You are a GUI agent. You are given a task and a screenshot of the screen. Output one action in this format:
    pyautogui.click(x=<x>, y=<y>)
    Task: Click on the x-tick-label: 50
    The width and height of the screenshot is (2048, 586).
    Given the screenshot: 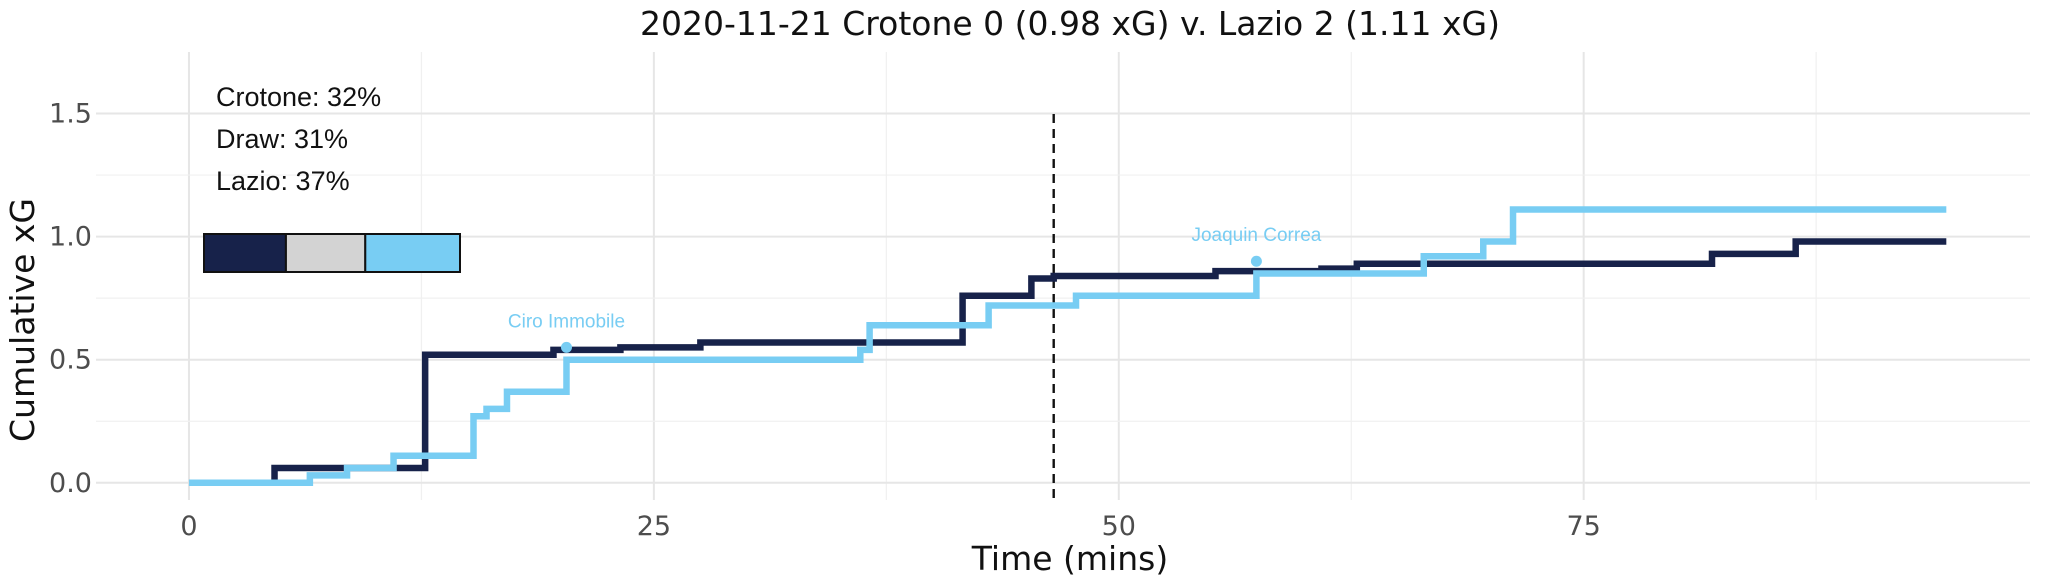 What is the action you would take?
    pyautogui.click(x=1119, y=526)
    